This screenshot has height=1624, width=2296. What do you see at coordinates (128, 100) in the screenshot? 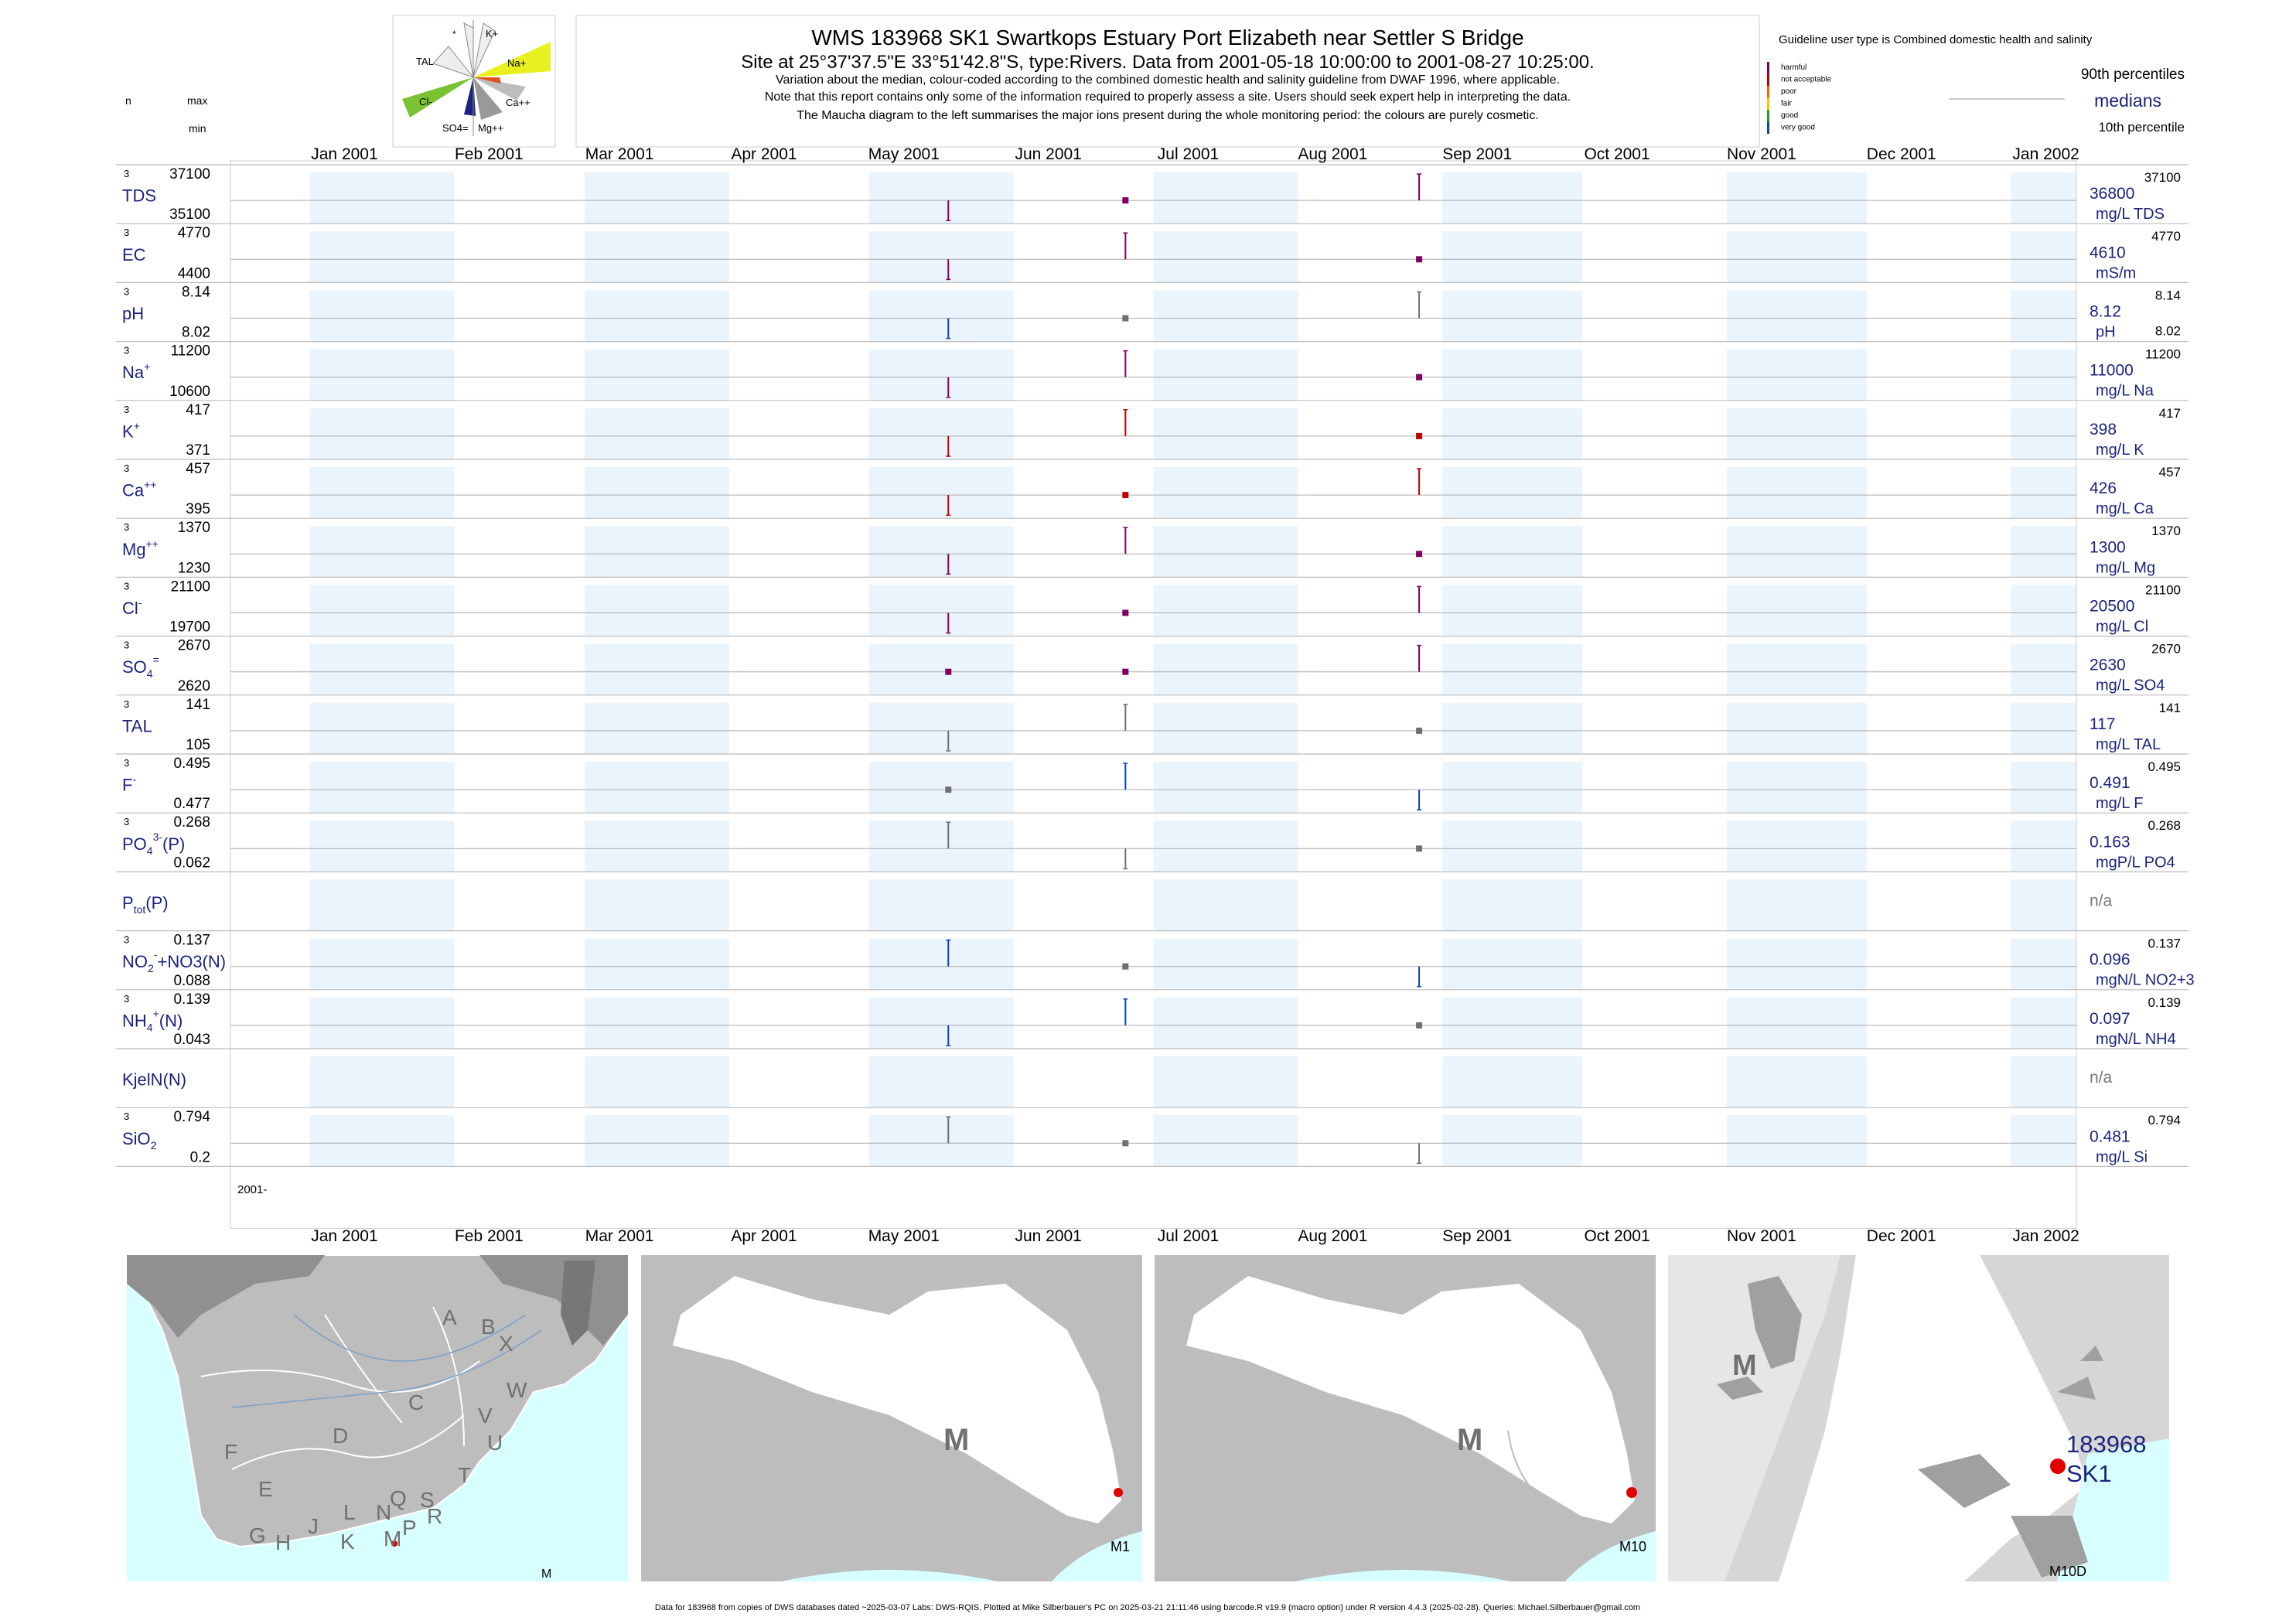
I see `header-n: n` at bounding box center [128, 100].